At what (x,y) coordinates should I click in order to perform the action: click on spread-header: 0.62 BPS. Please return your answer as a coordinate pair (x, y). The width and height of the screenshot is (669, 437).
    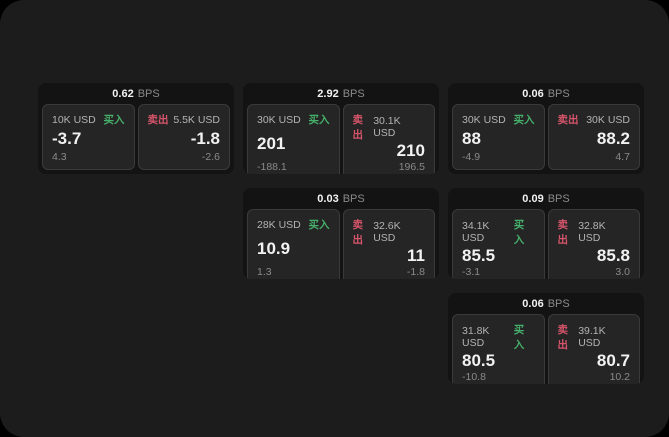
    Looking at the image, I should click on (136, 93).